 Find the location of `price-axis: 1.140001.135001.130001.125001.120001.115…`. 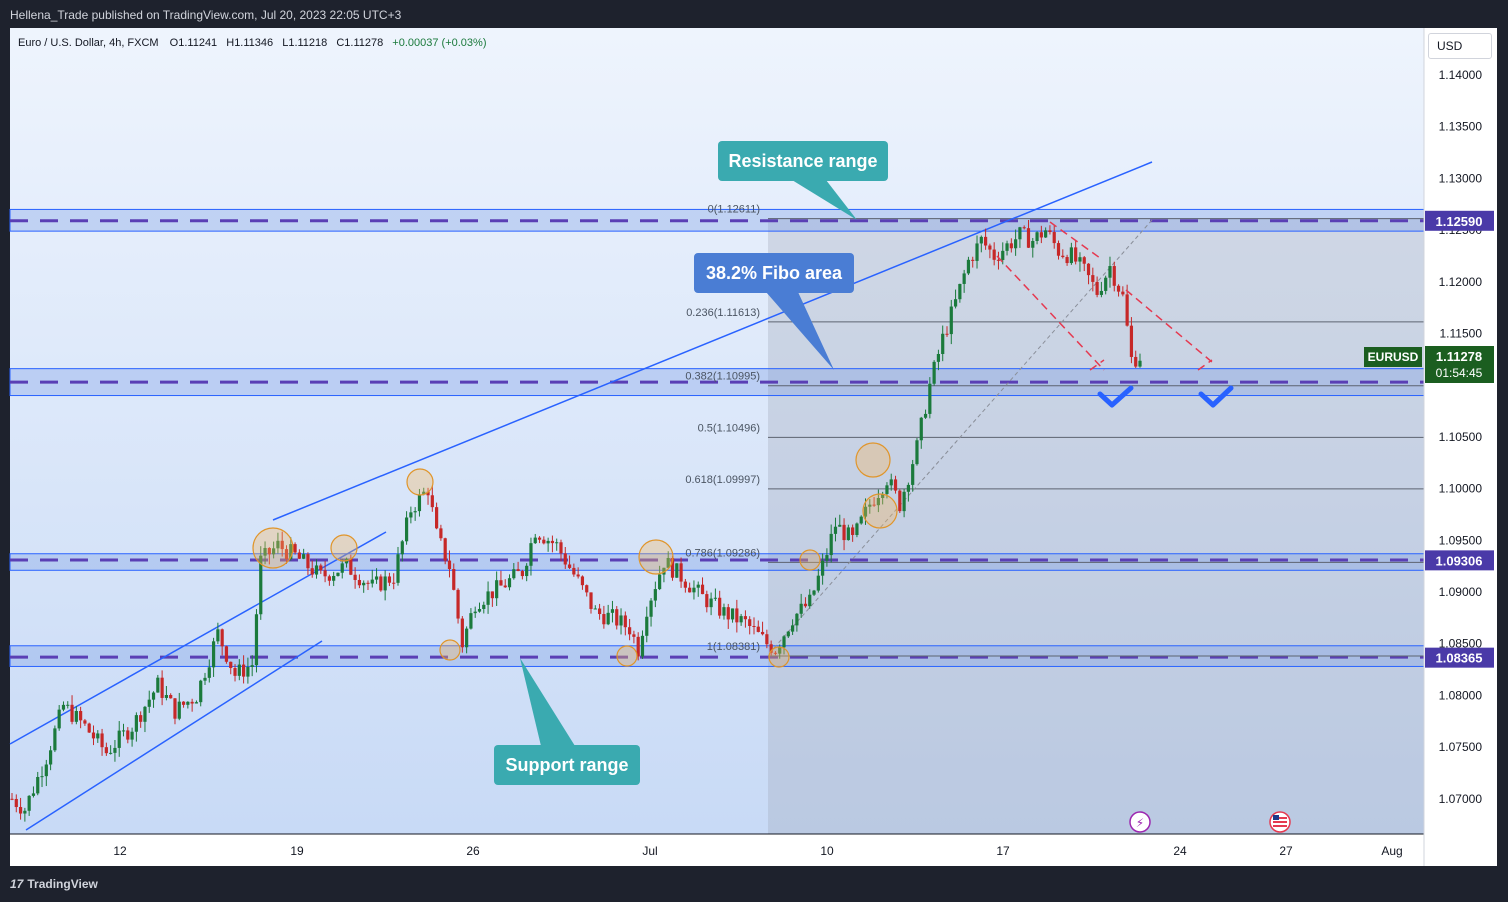

price-axis: 1.140001.135001.130001.125001.120001.115… is located at coordinates (1461, 437).